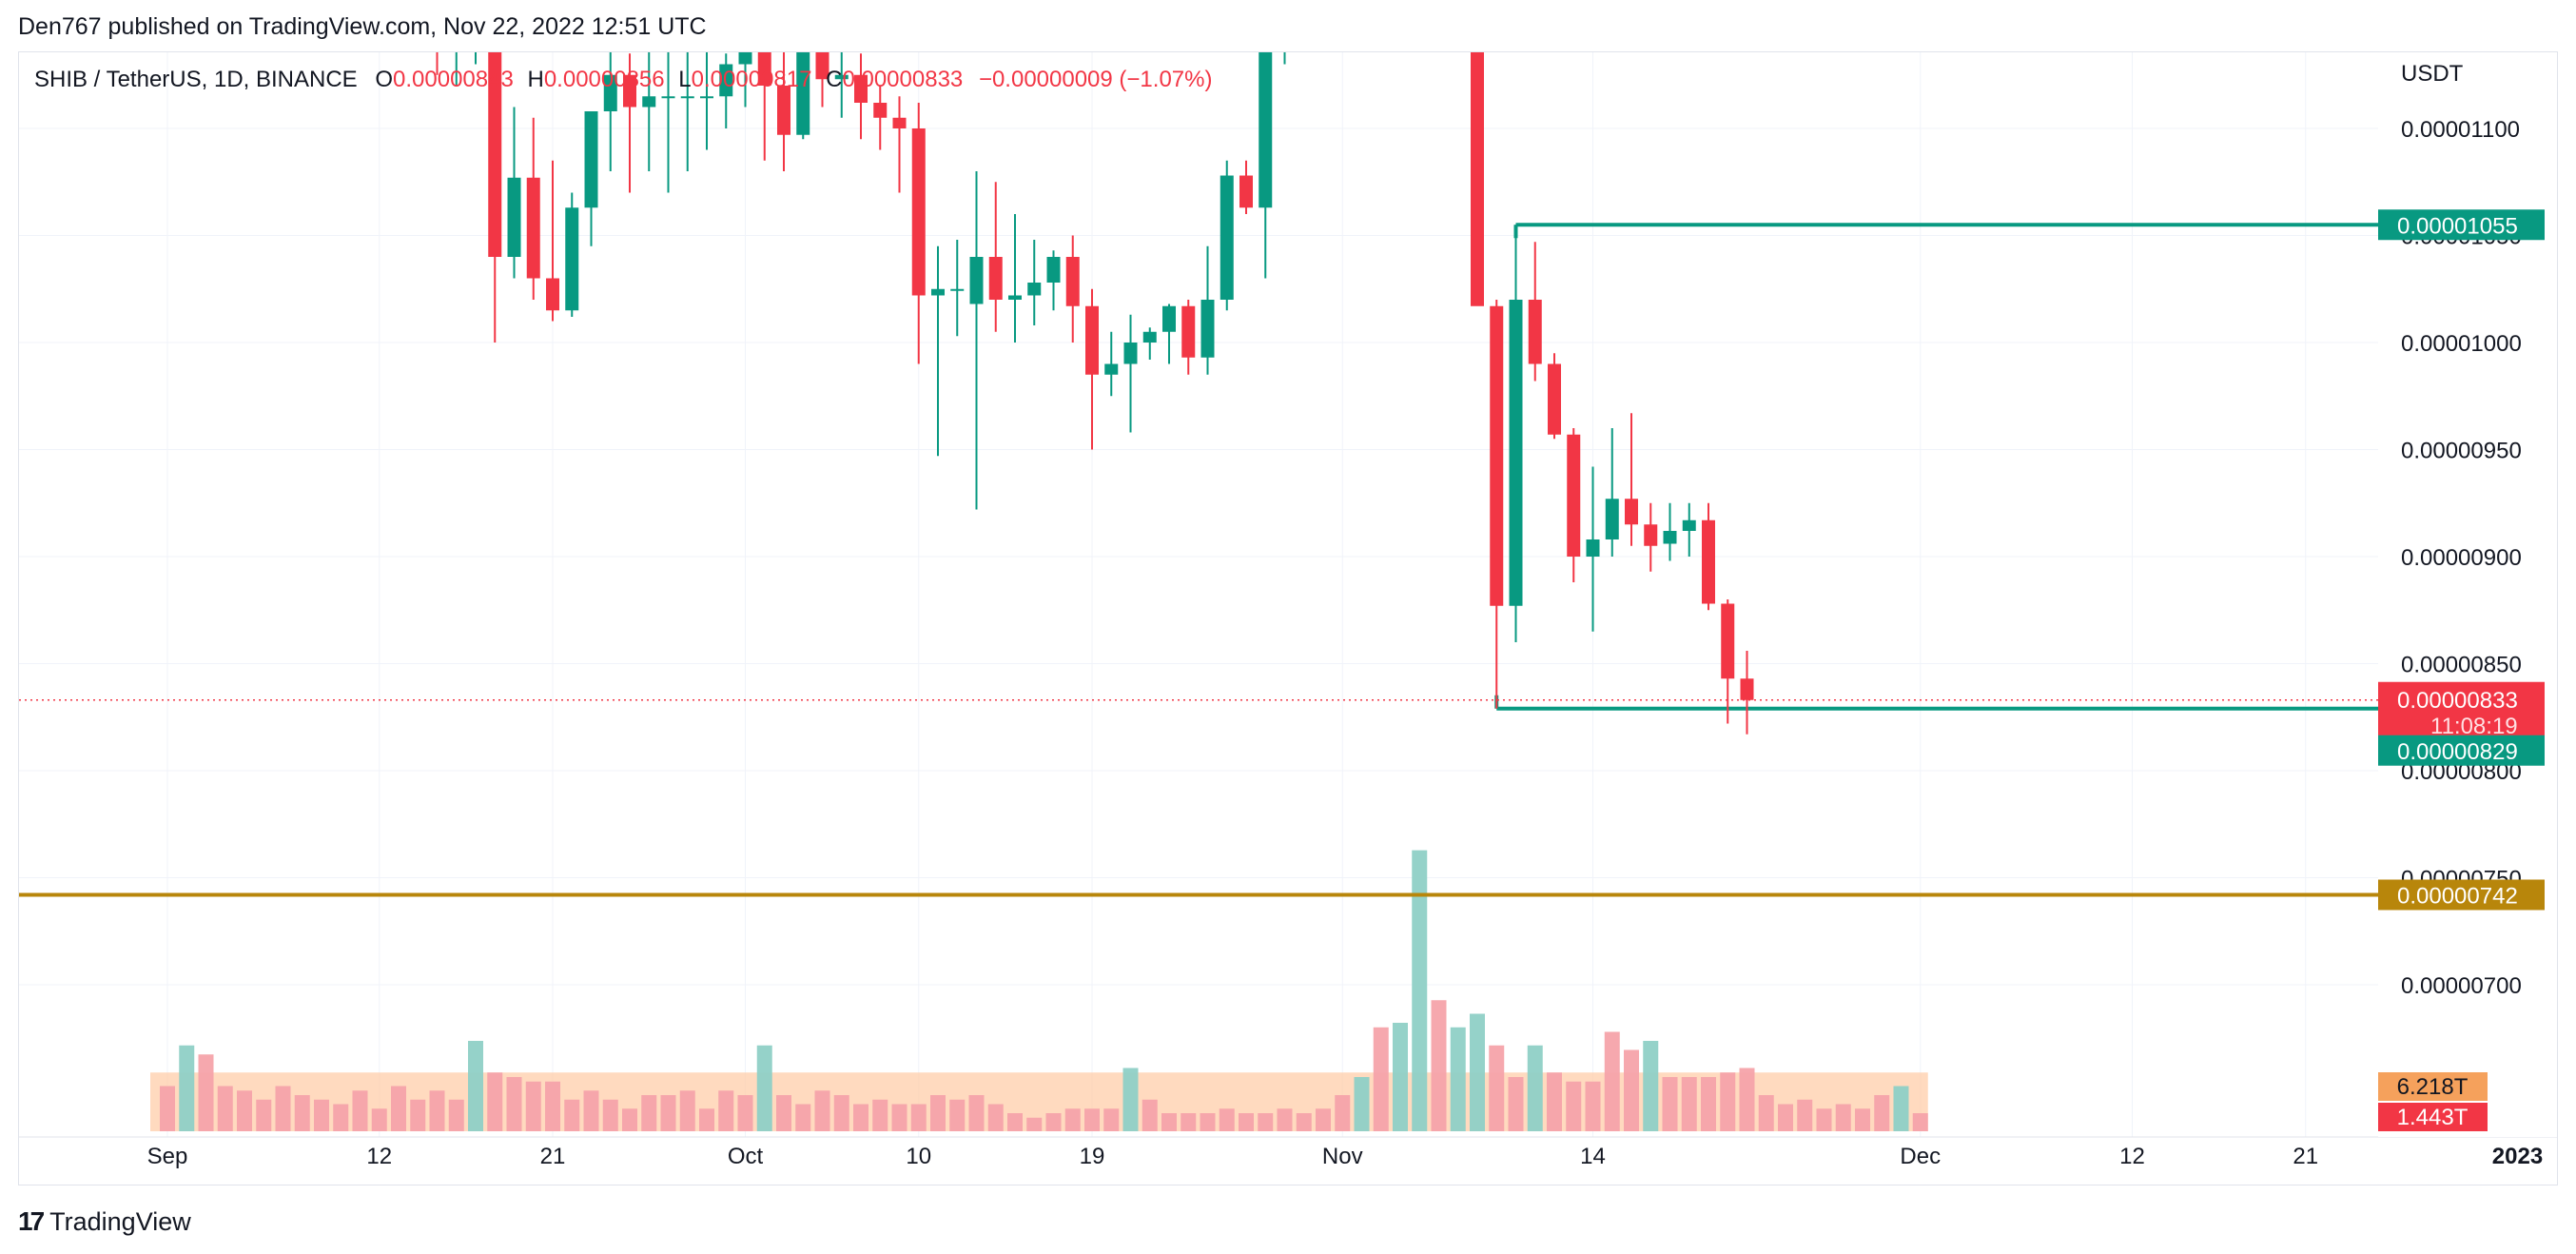  I want to click on x-tick-label: 10, so click(919, 1156).